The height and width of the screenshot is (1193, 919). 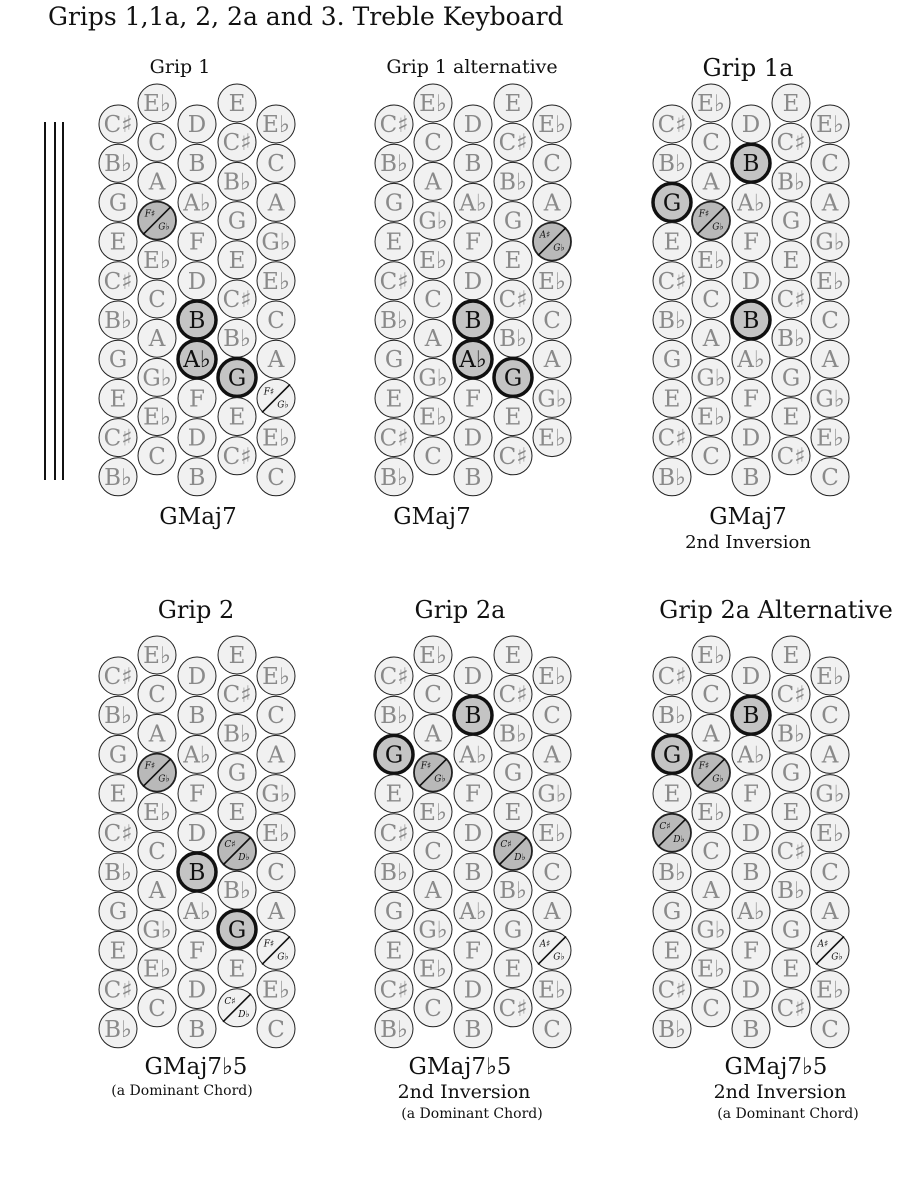 What do you see at coordinates (830, 950) in the screenshot?
I see `note-button: A♯G♭` at bounding box center [830, 950].